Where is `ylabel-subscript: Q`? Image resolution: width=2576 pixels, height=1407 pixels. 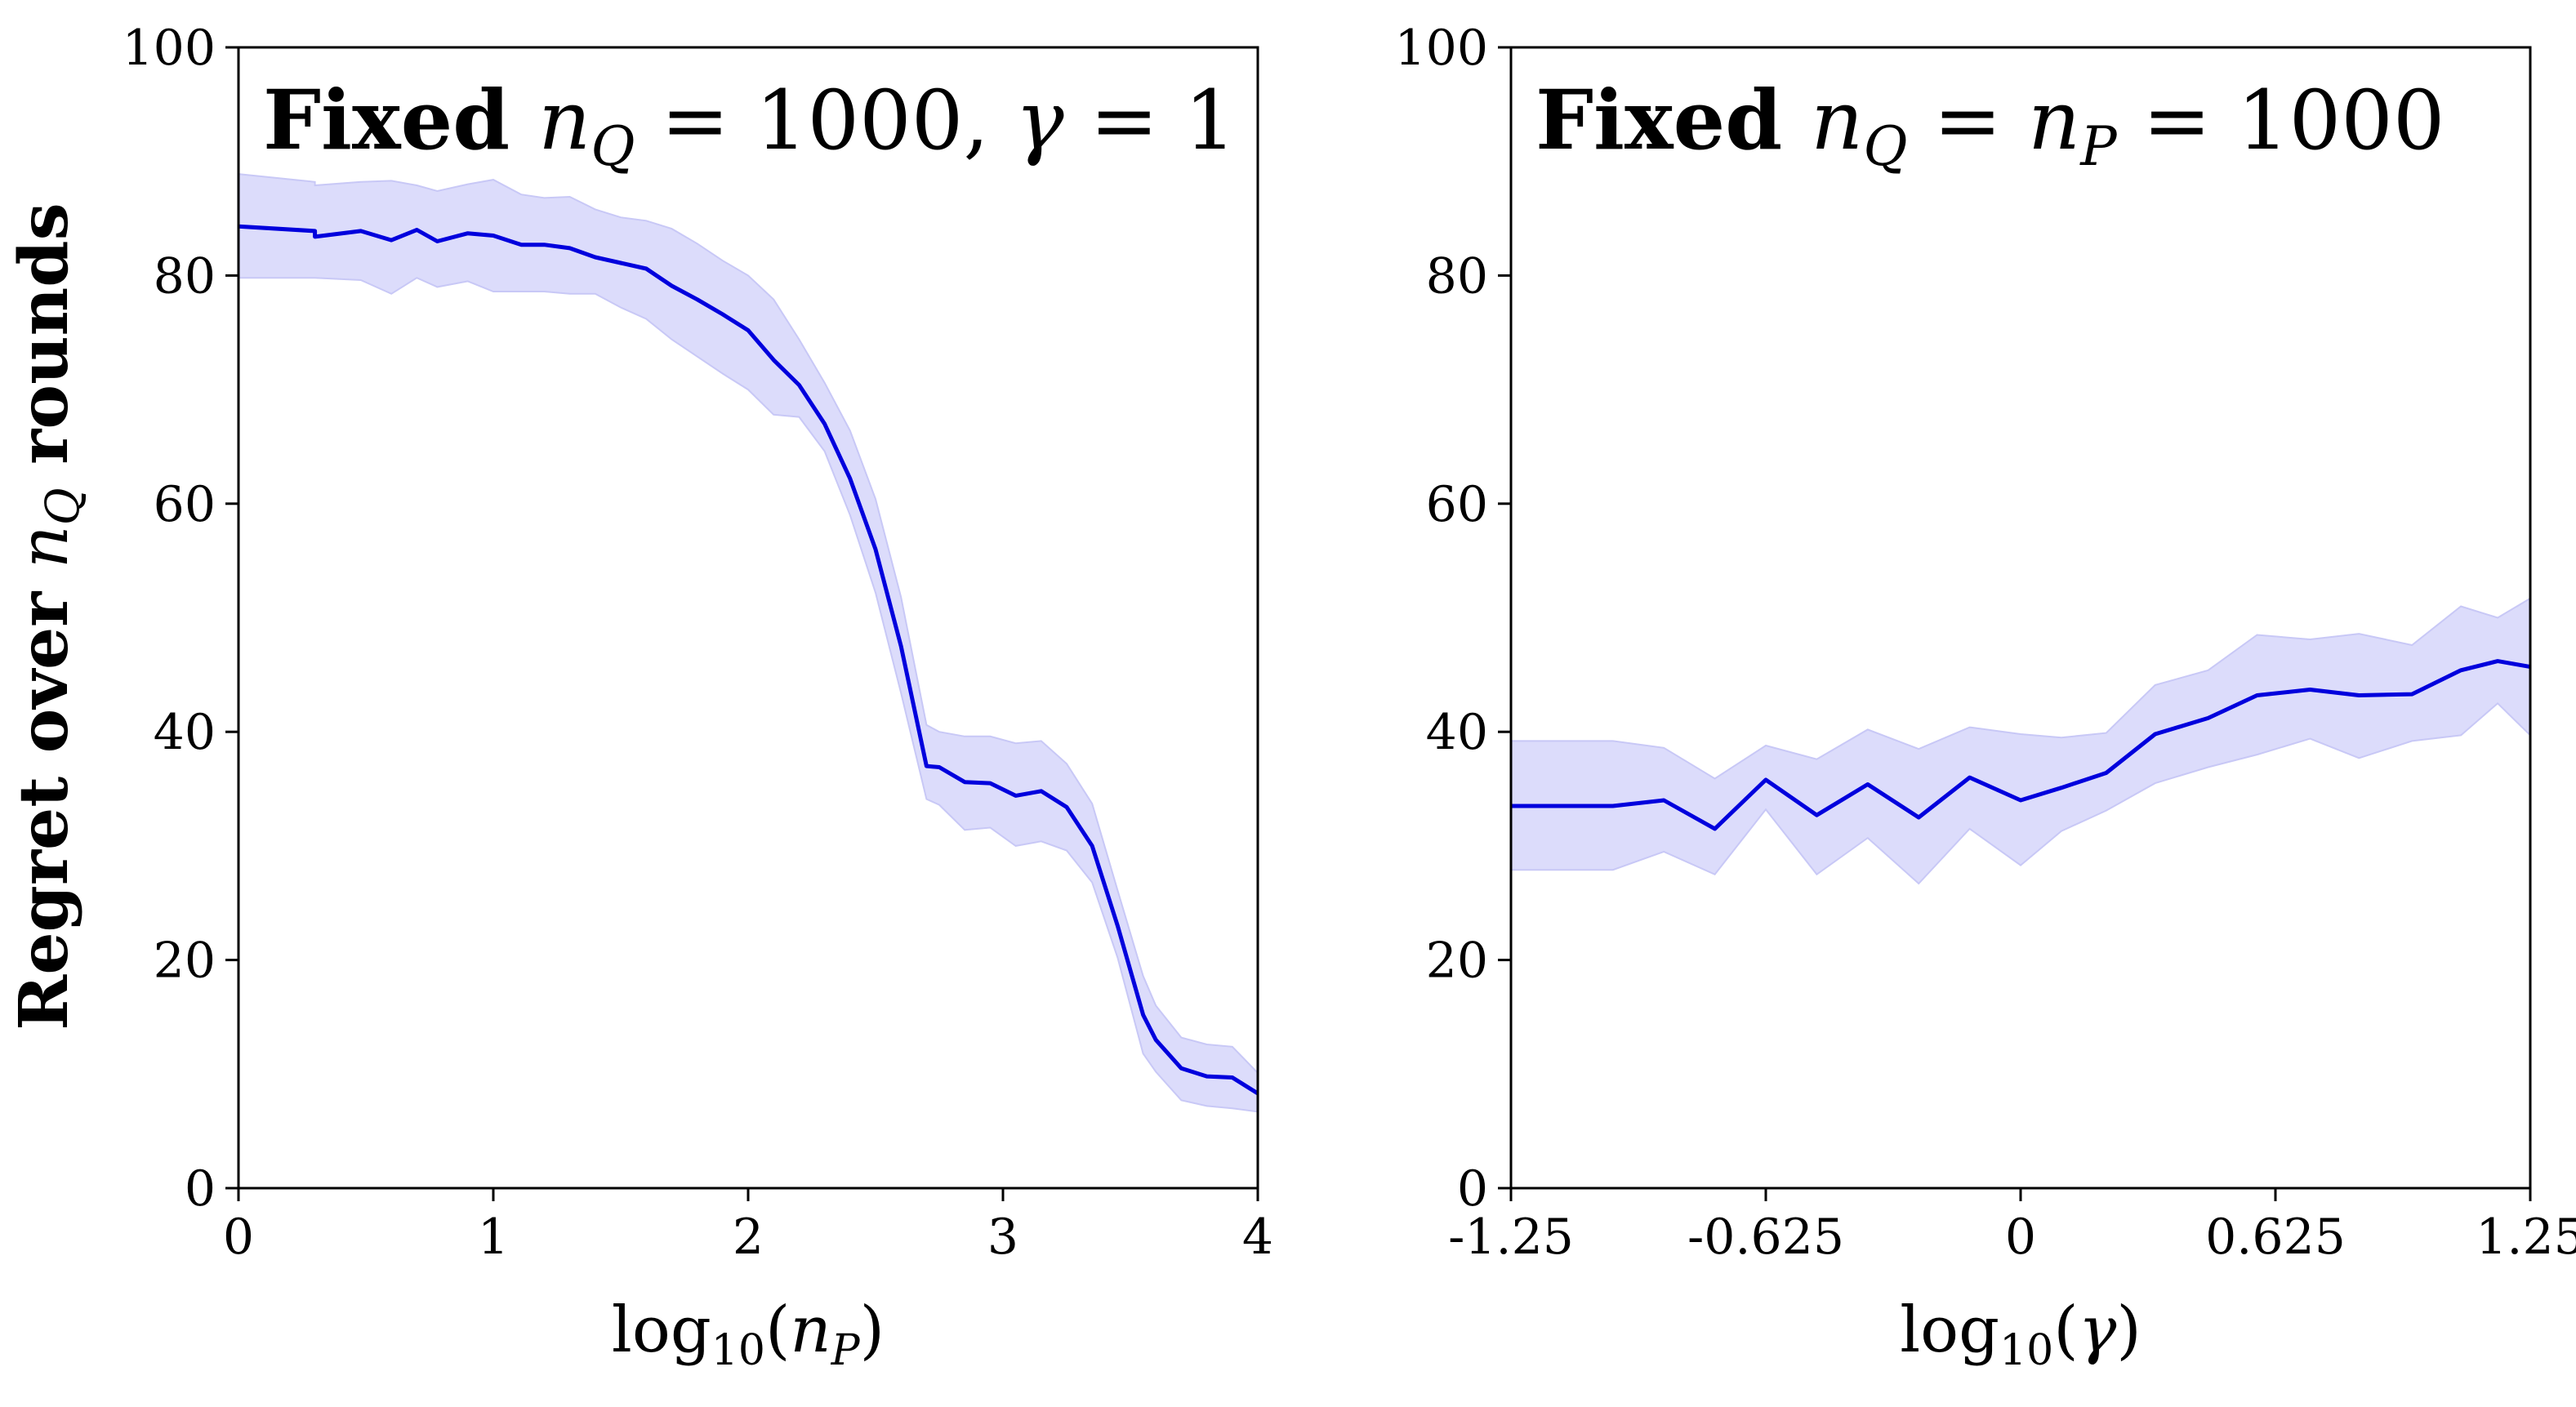
ylabel-subscript: Q is located at coordinates (63, 506).